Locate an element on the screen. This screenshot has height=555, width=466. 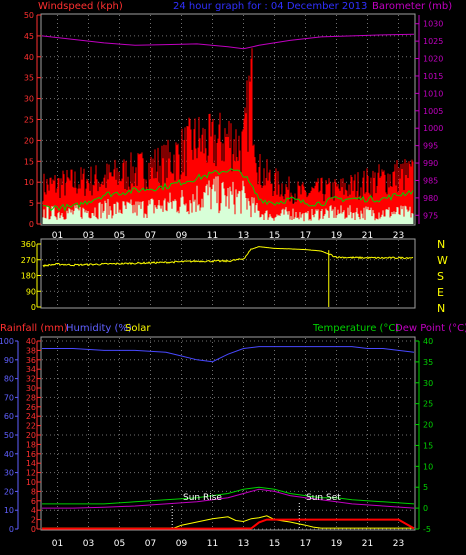
hour-tick-label: 11 is located at coordinates (212, 236).